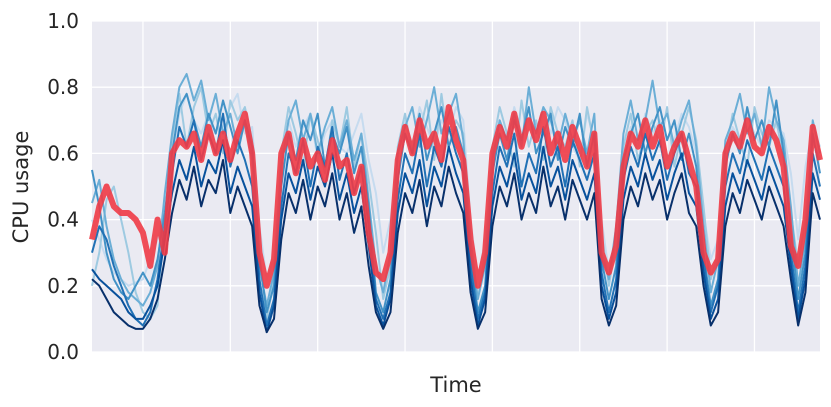 The width and height of the screenshot is (831, 407). I want to click on y-tick-labels: 0.0 0.2 0.4 0.6 0.8 1.0, so click(63, 186).